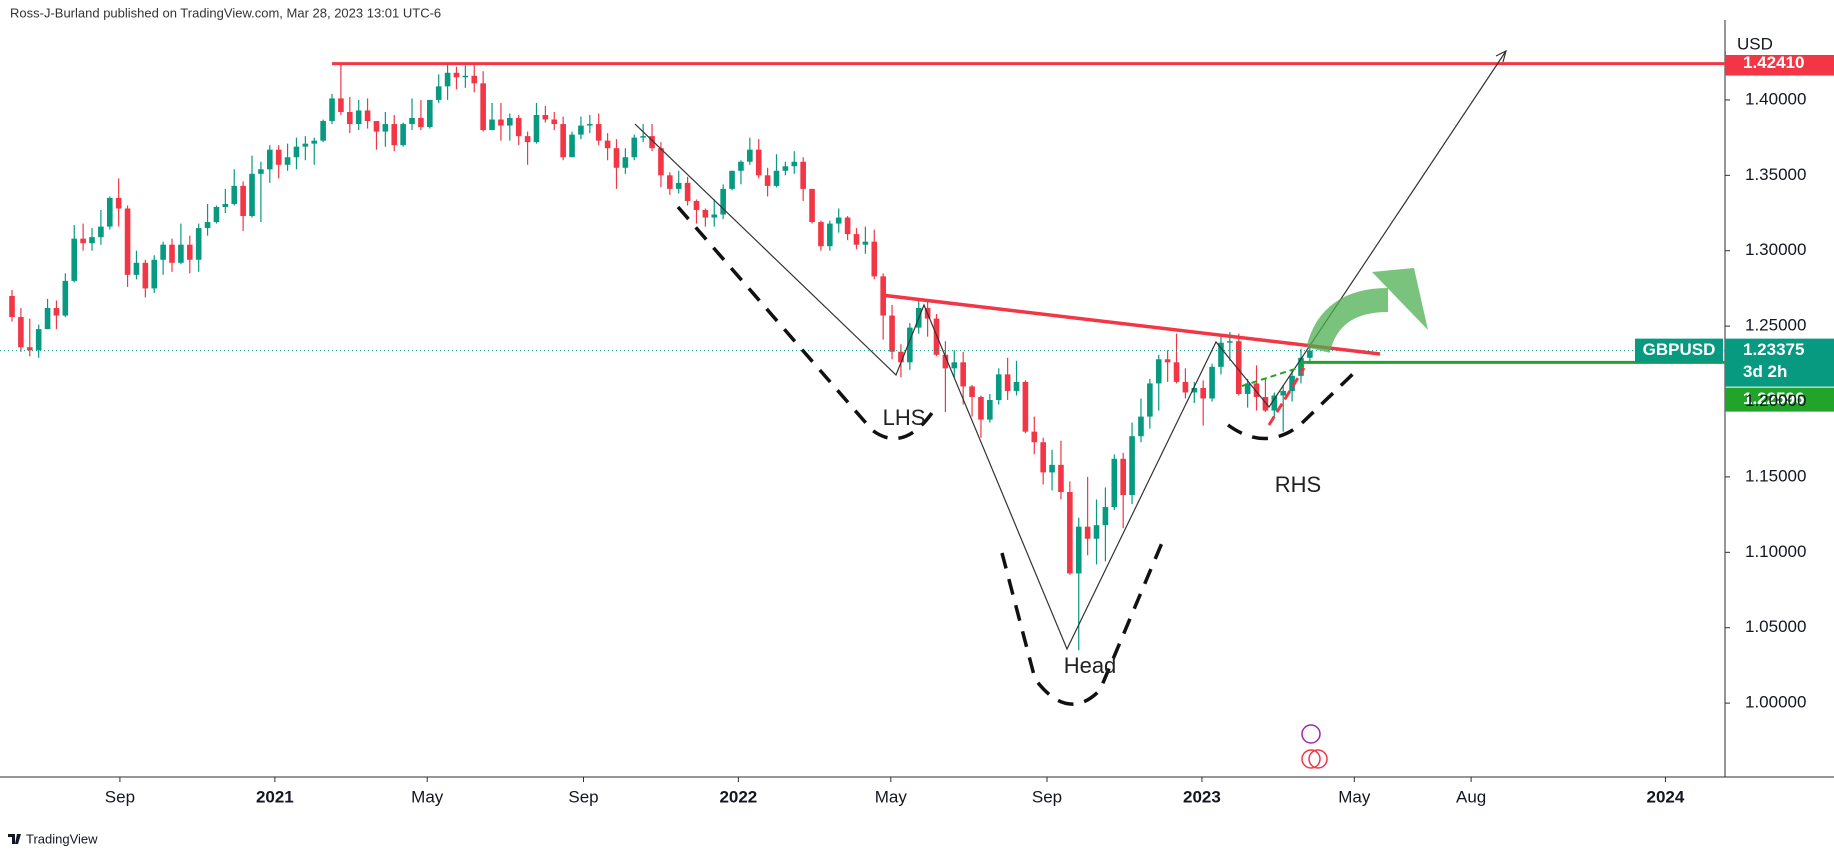 The image size is (1834, 850). Describe the element at coordinates (1273, 376) in the screenshot. I see `green-dash` at that location.